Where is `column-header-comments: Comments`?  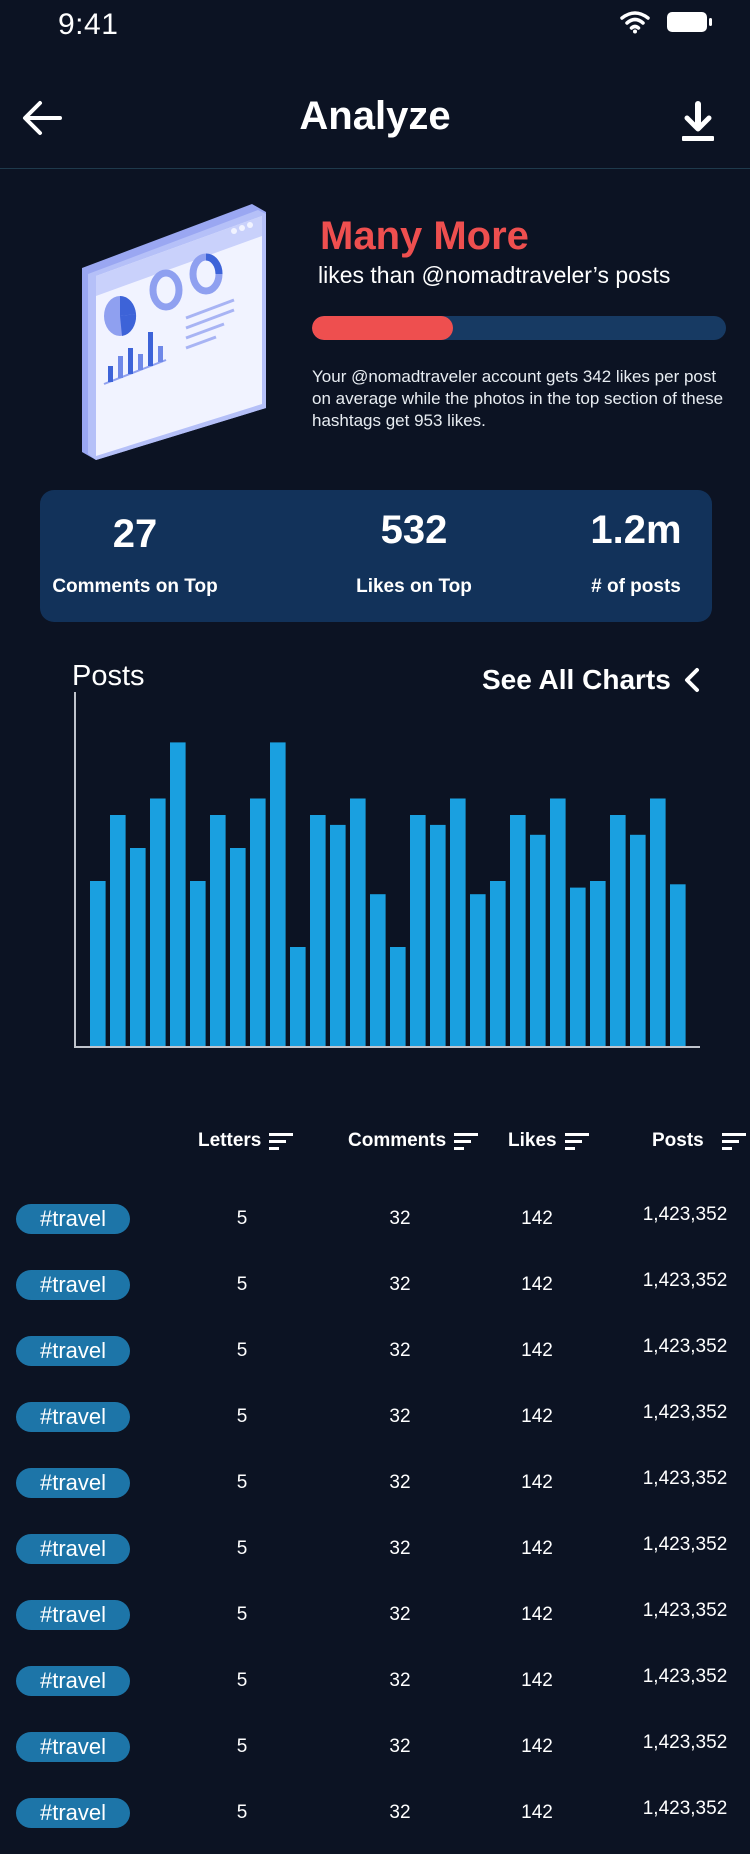
column-header-comments: Comments is located at coordinates (413, 1141).